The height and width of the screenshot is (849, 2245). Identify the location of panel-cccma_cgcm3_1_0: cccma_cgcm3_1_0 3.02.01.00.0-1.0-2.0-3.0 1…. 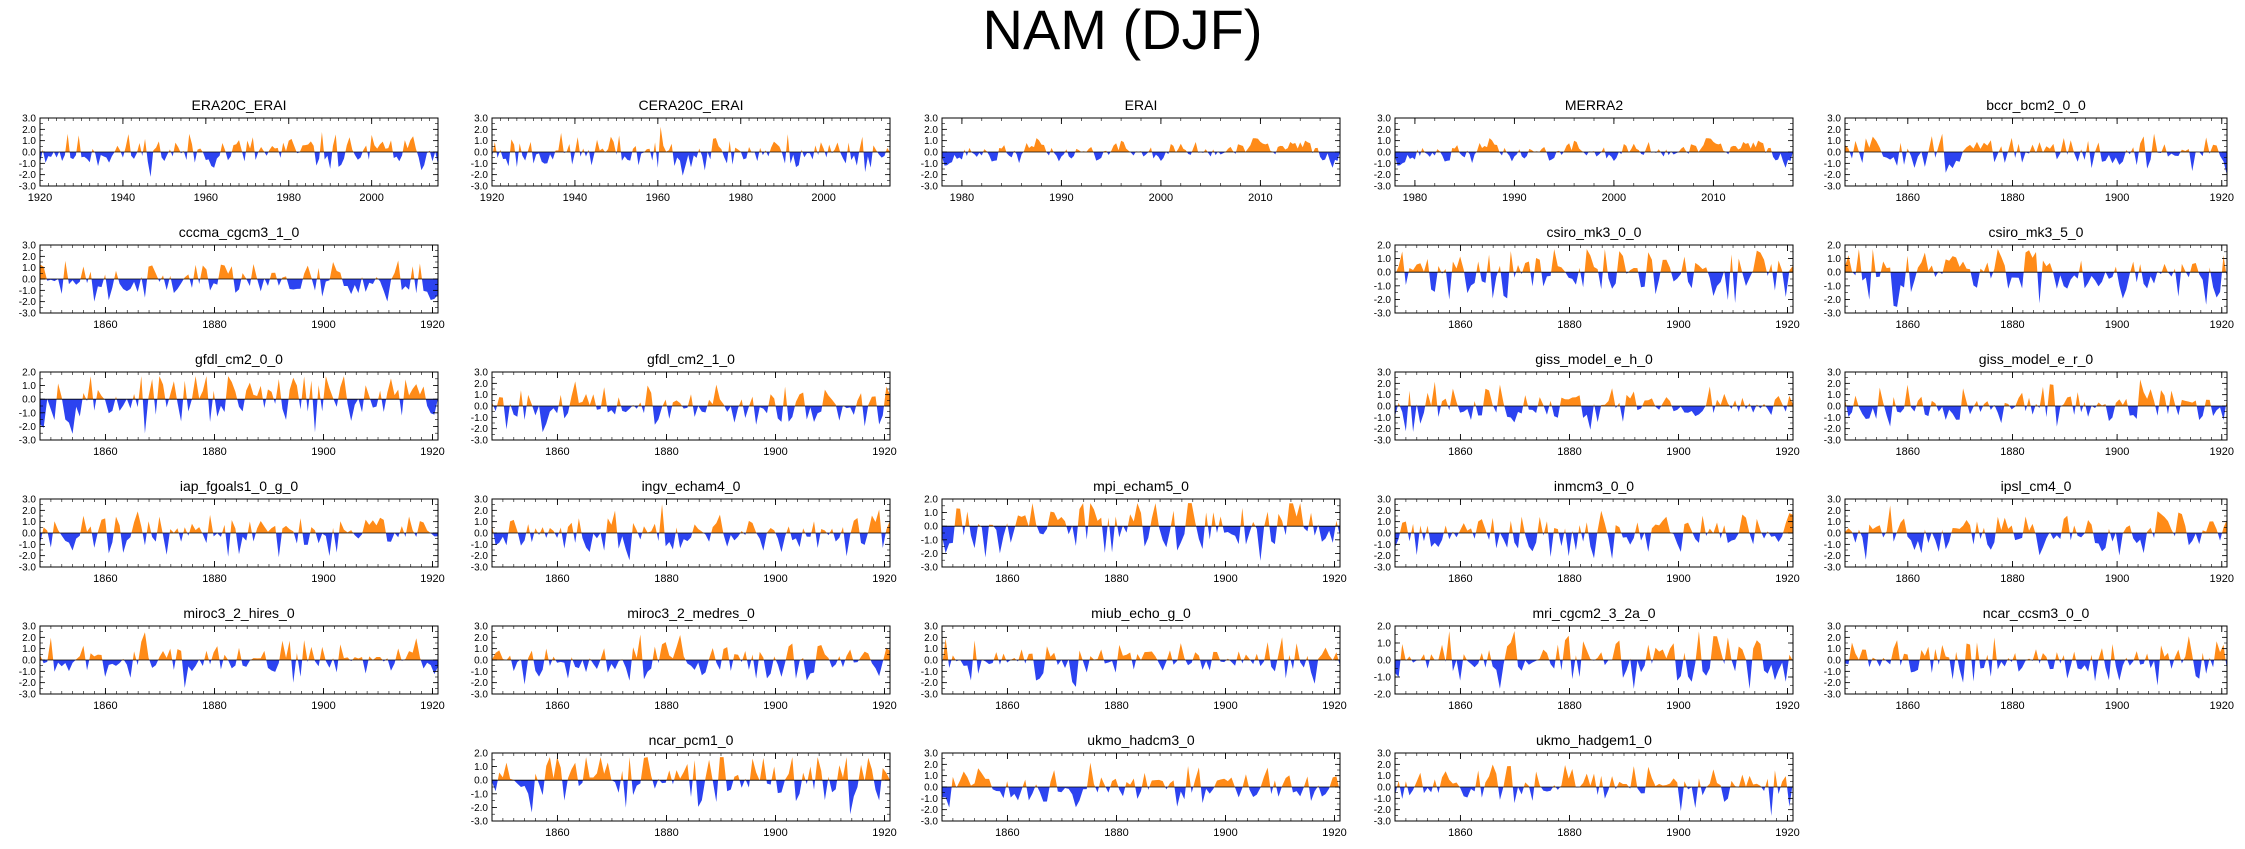
(232, 277).